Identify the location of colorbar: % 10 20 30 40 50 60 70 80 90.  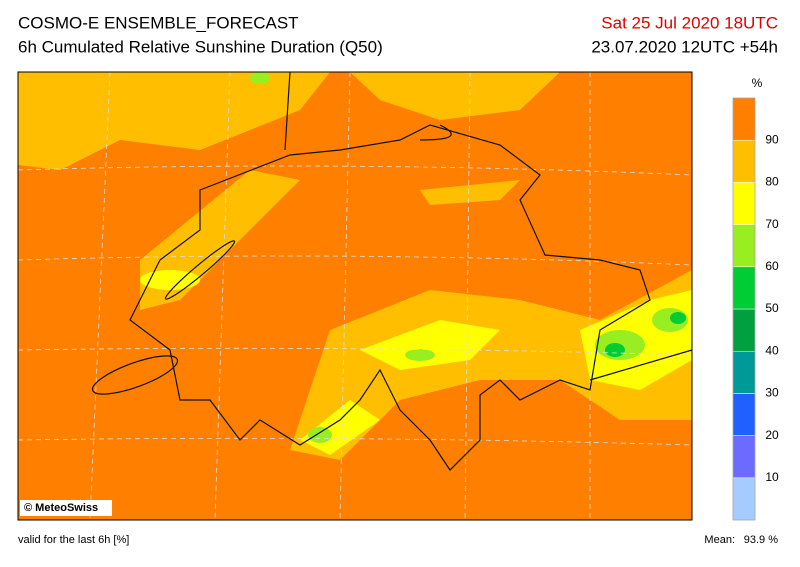
(755, 298).